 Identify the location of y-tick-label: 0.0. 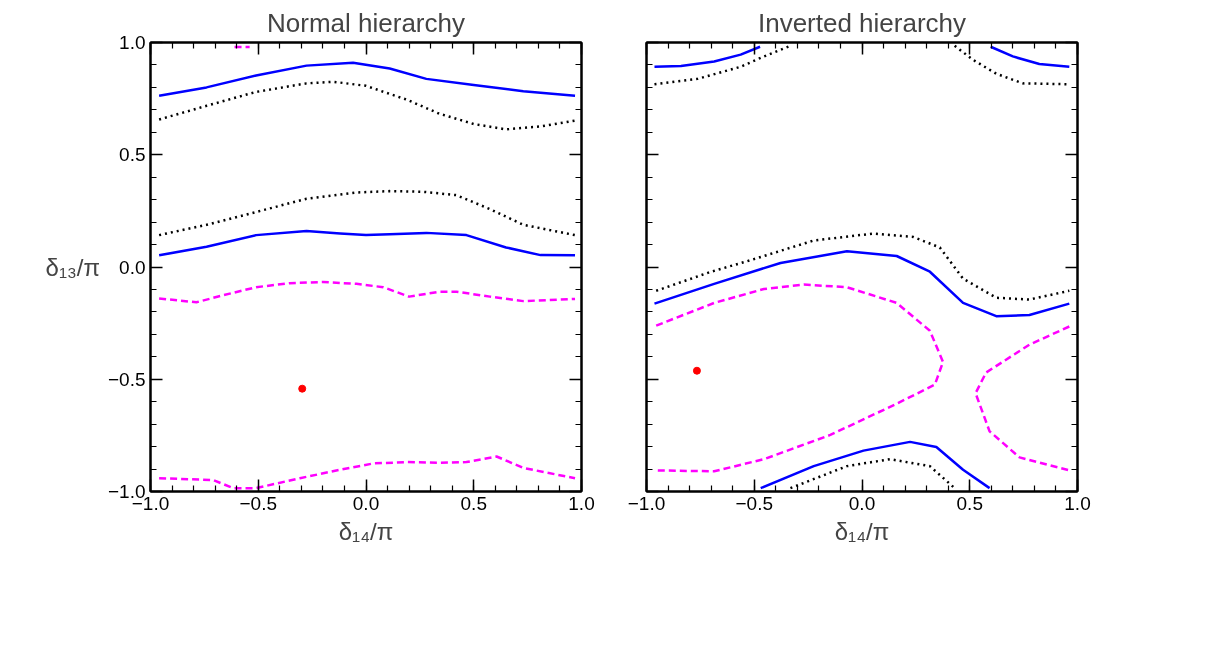
(132, 267).